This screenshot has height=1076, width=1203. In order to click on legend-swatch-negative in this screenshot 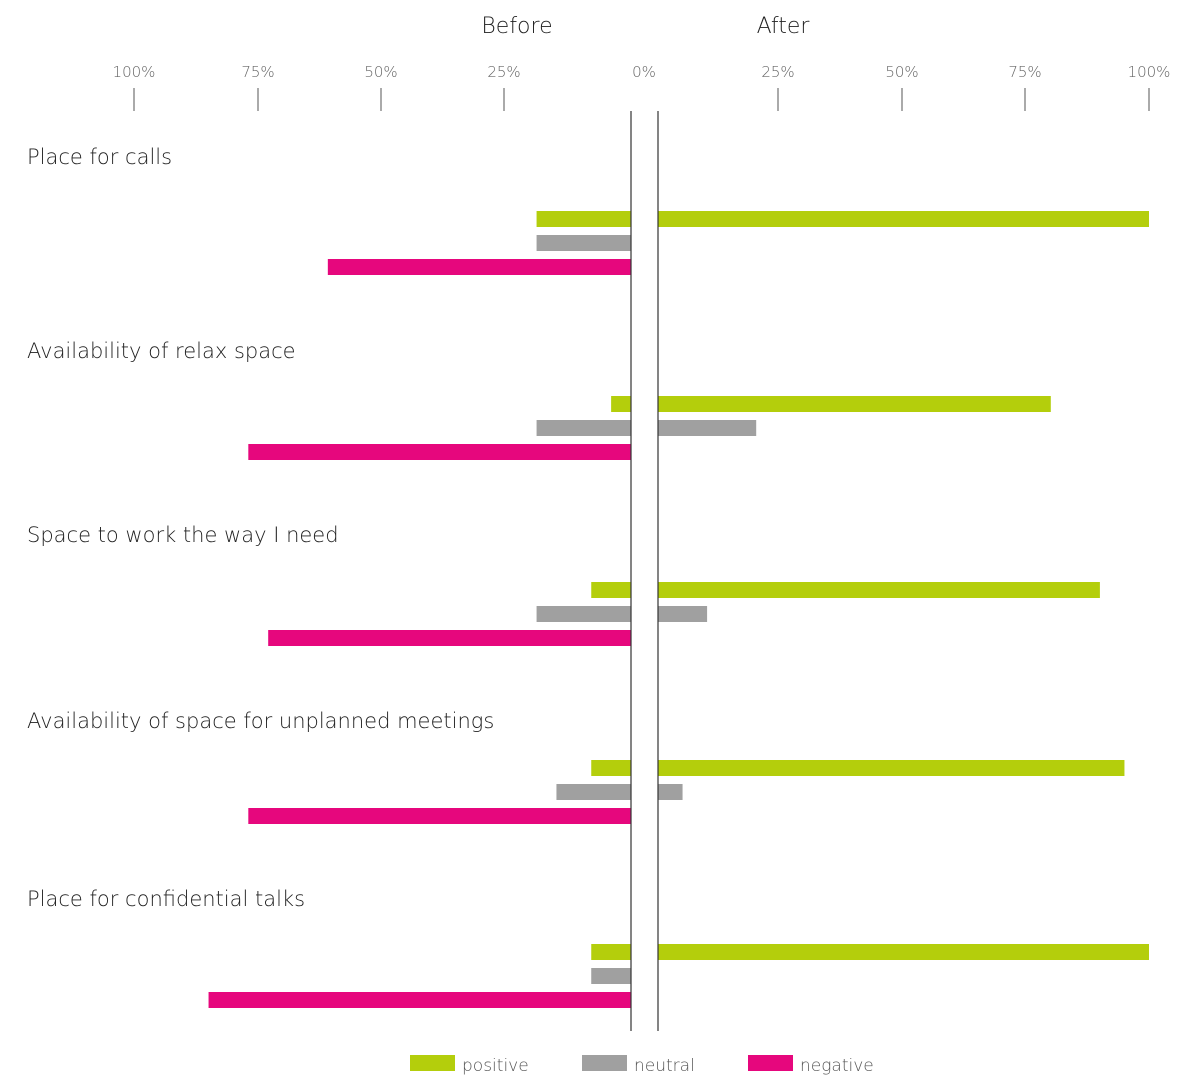, I will do `click(770, 1063)`.